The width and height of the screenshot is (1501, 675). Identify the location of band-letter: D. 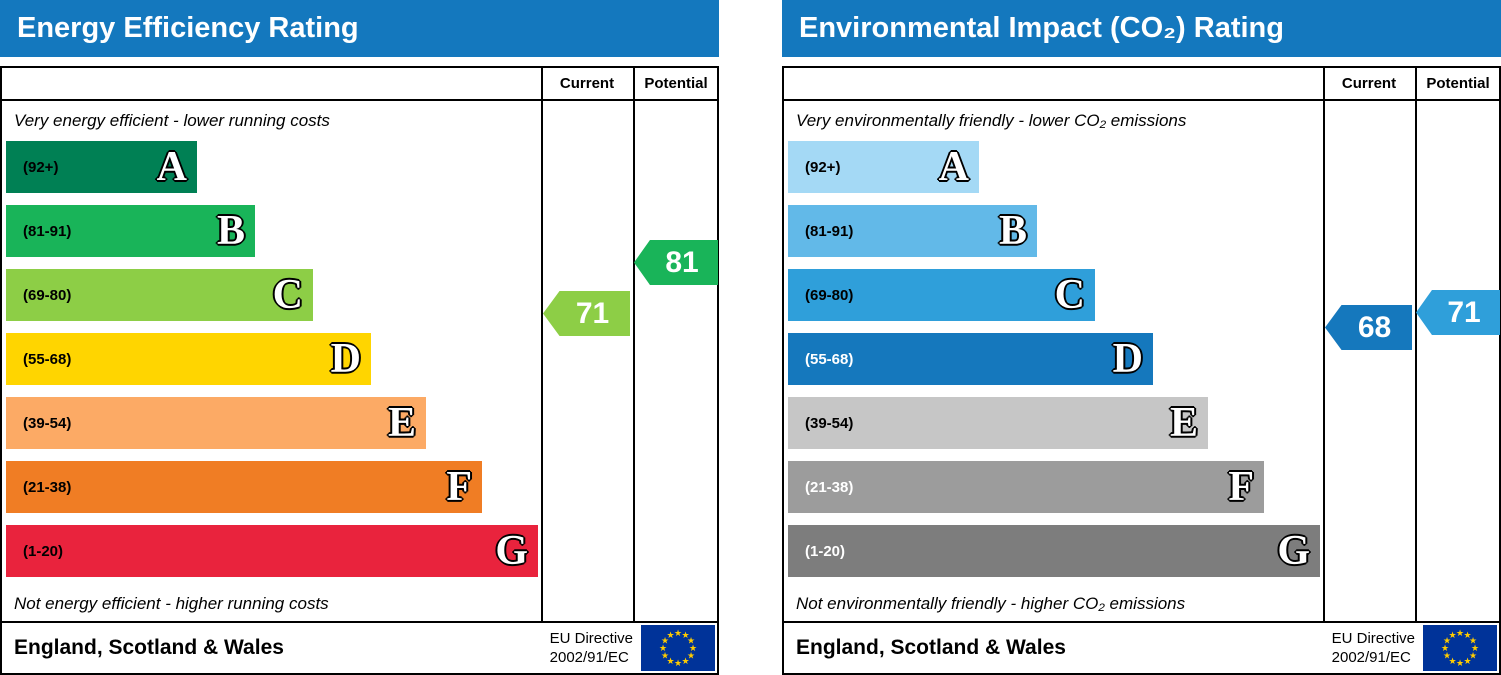
(345, 359).